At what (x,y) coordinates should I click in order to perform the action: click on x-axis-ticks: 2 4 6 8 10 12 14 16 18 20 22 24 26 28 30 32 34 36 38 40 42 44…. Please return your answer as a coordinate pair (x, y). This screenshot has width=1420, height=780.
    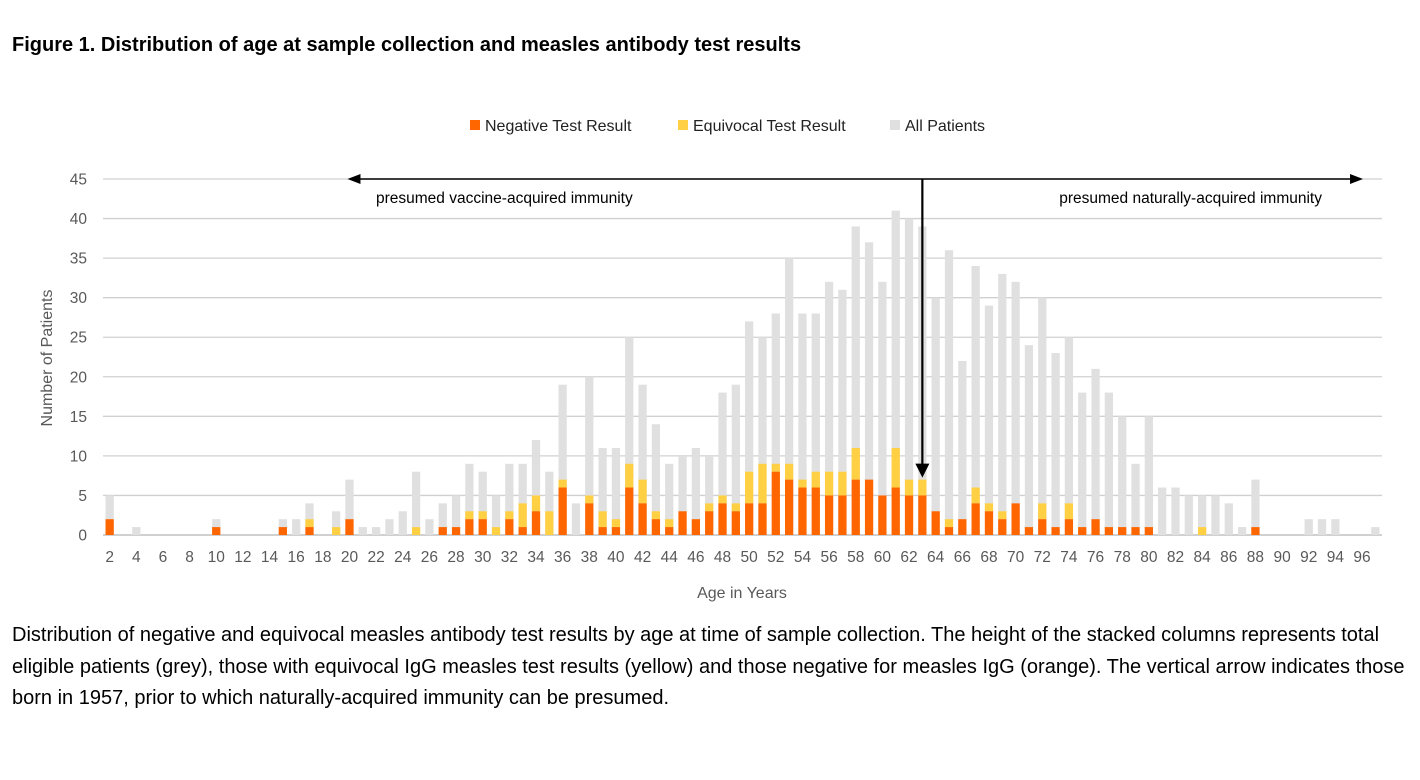
    Looking at the image, I should click on (737, 557).